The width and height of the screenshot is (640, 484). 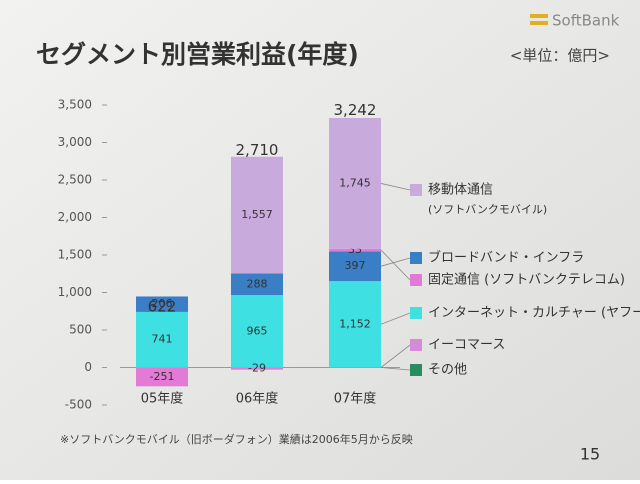 I want to click on data-label: 741, so click(x=162, y=339).